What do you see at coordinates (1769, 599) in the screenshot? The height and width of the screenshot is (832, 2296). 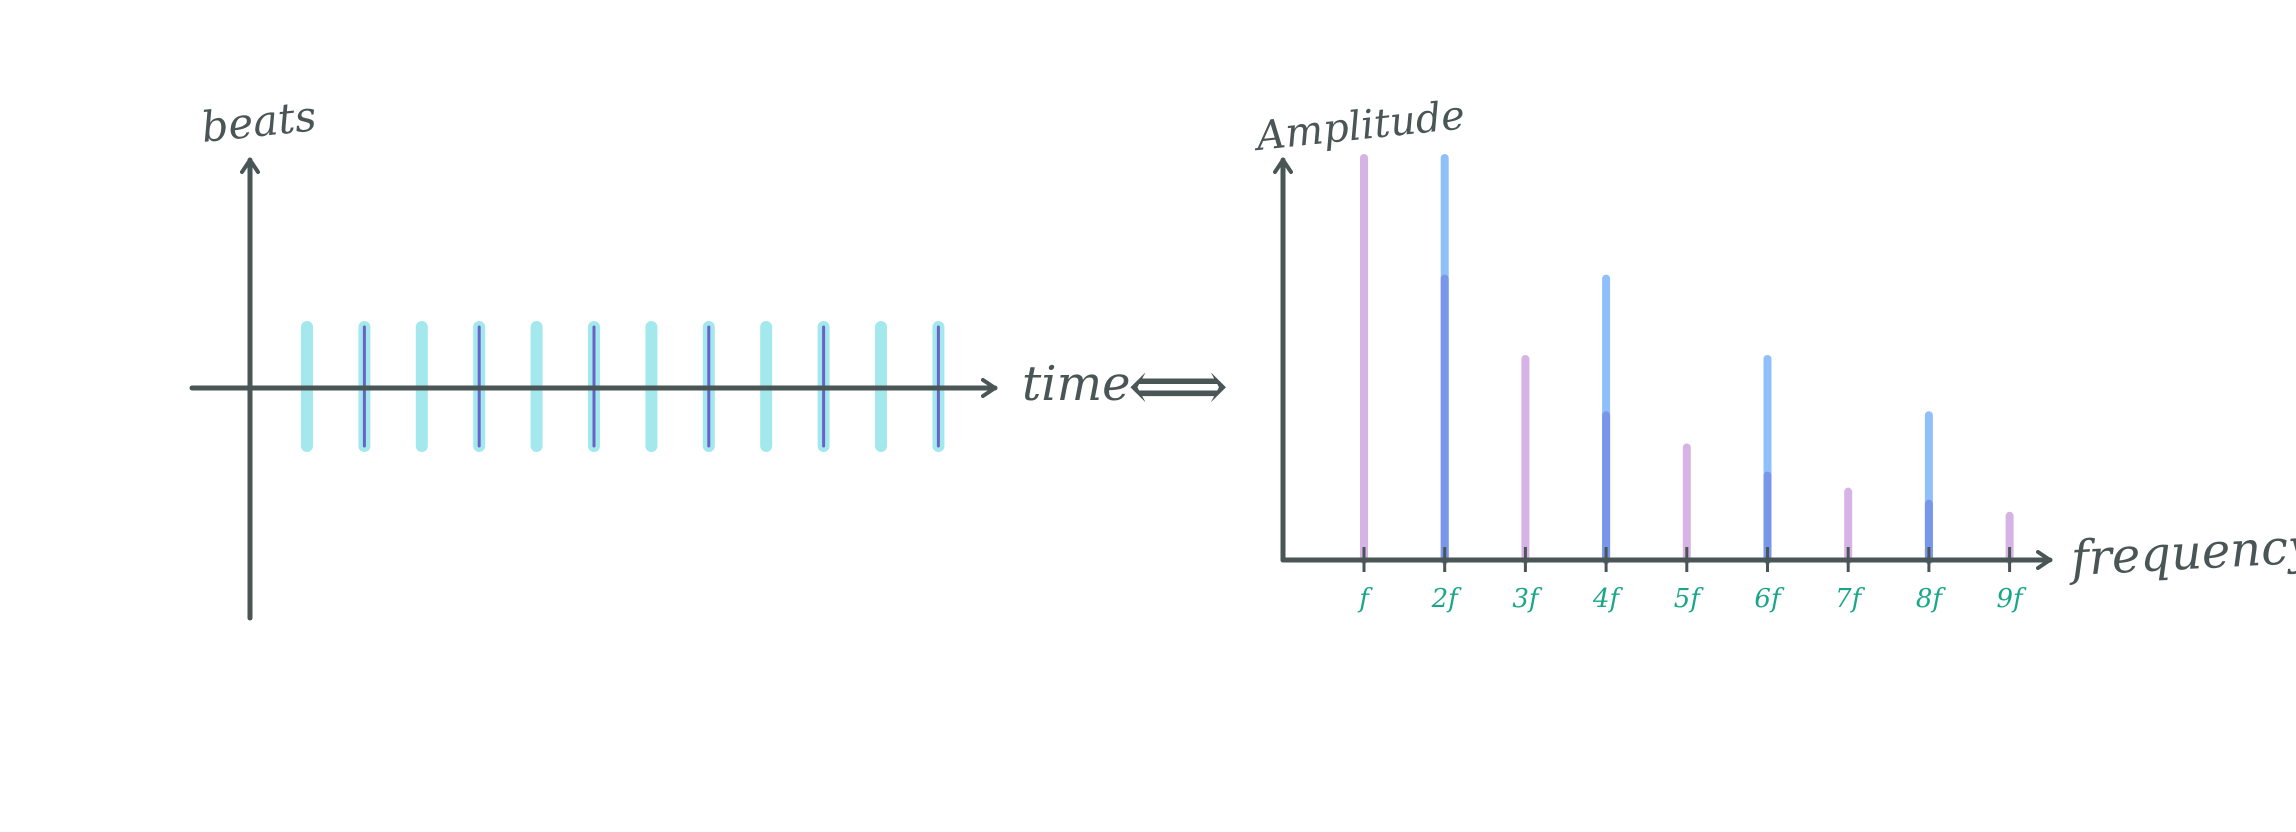 I see `tick-label-6f: 6f` at bounding box center [1769, 599].